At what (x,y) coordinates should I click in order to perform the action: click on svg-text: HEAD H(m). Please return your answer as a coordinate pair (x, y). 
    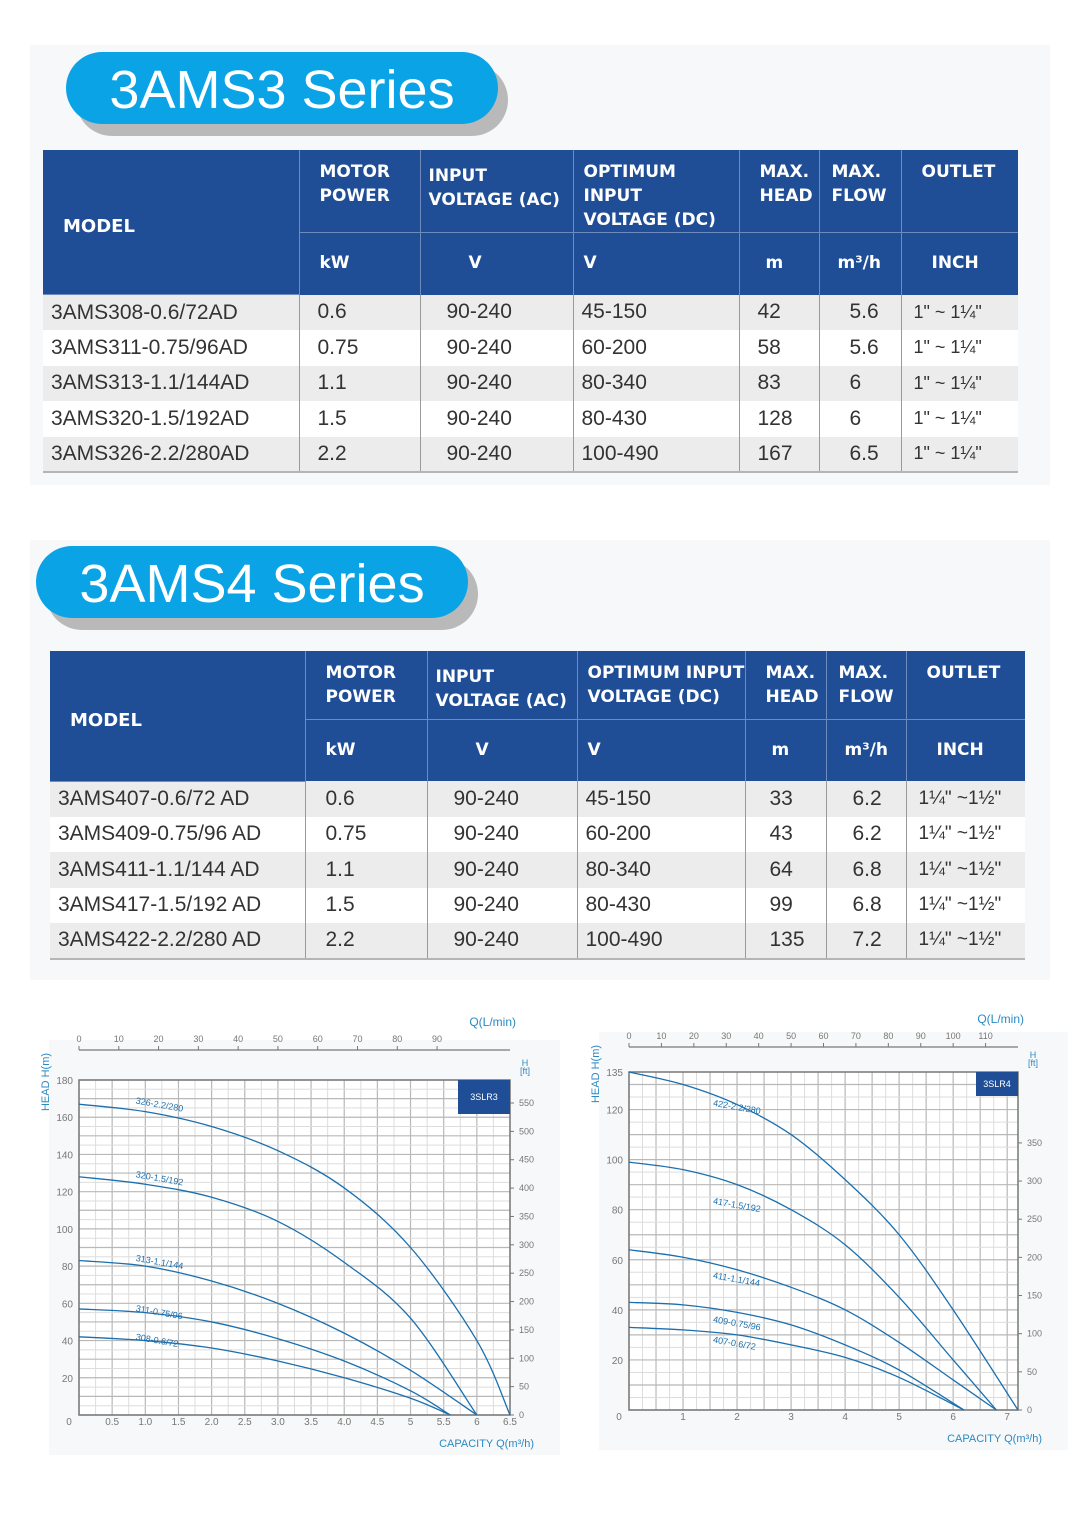
    Looking at the image, I should click on (596, 1074).